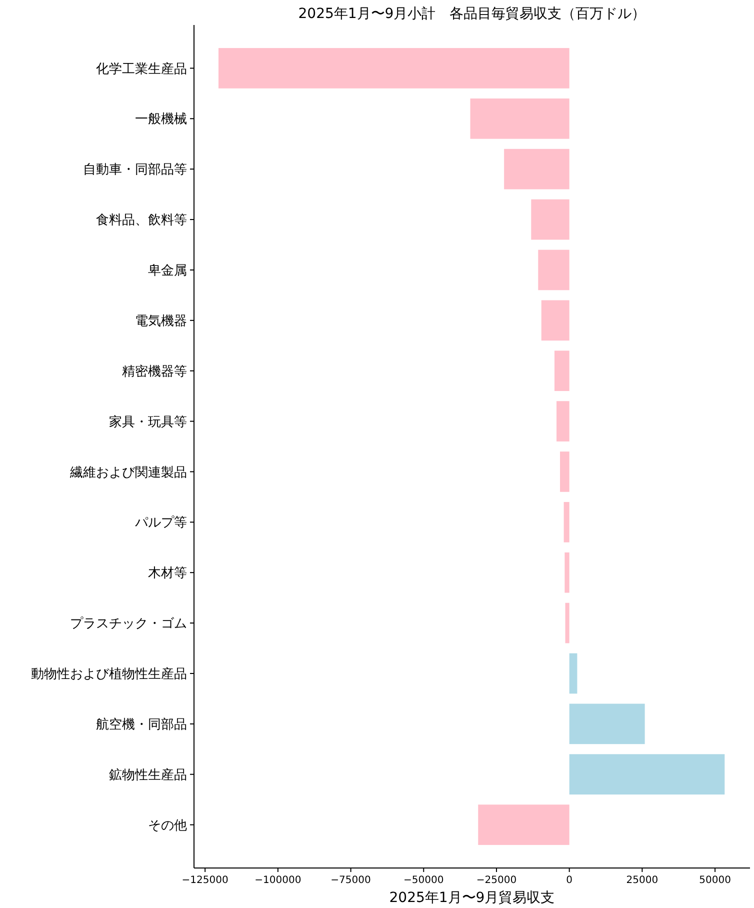 This screenshot has height=908, width=754. What do you see at coordinates (205, 880) in the screenshot?
I see `x-tick-label: −125000` at bounding box center [205, 880].